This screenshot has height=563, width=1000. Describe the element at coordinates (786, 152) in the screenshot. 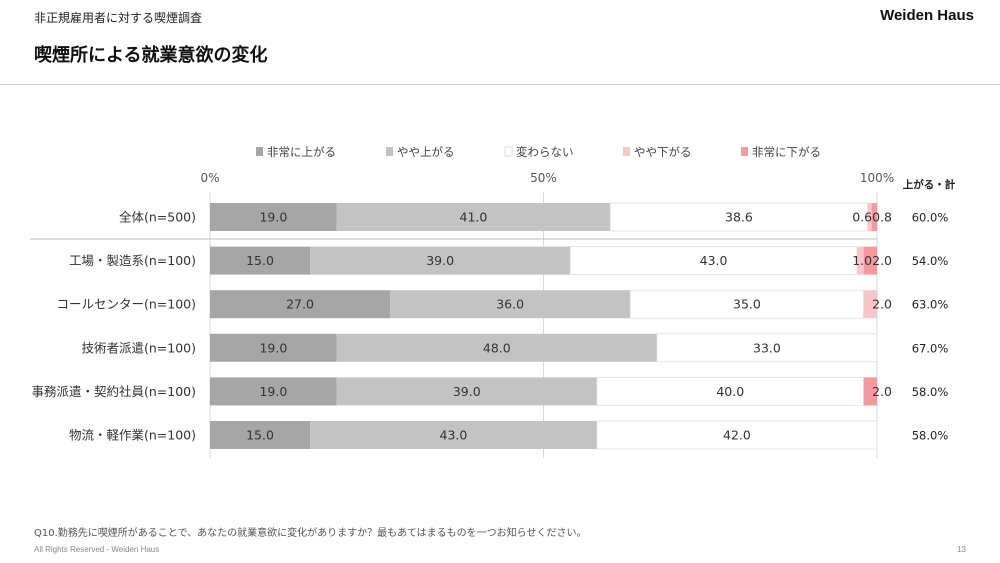

I see `legend-label: 非常に下がる` at that location.